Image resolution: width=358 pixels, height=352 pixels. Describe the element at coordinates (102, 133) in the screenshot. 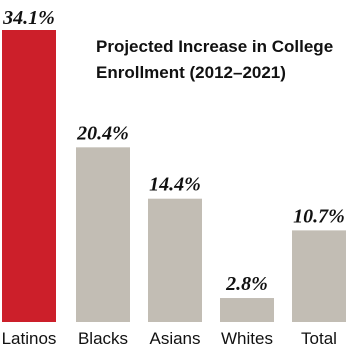

I see `value-label-blacks: 20.4%` at that location.